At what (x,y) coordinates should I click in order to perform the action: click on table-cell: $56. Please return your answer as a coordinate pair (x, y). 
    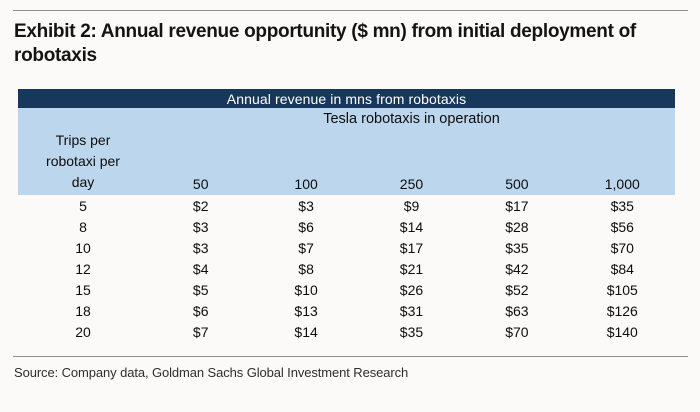
    Looking at the image, I should click on (622, 226).